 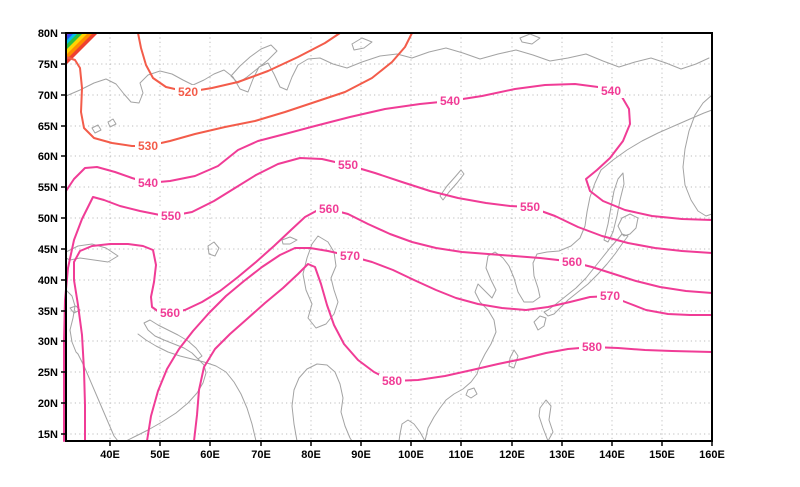 I want to click on x-axis-tick-label: 90E, so click(x=361, y=455).